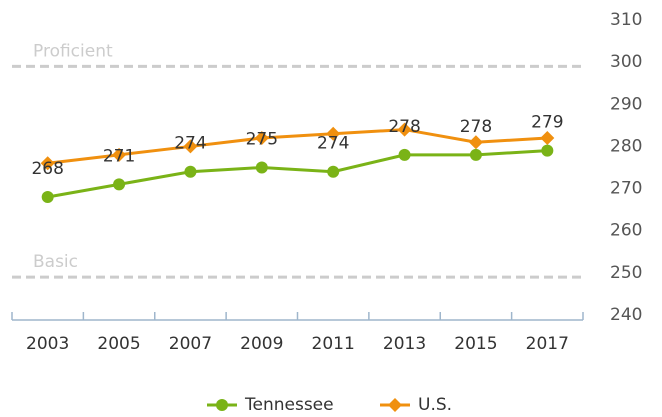 The height and width of the screenshot is (417, 662). I want to click on x-tick-label: 2011, so click(333, 344).